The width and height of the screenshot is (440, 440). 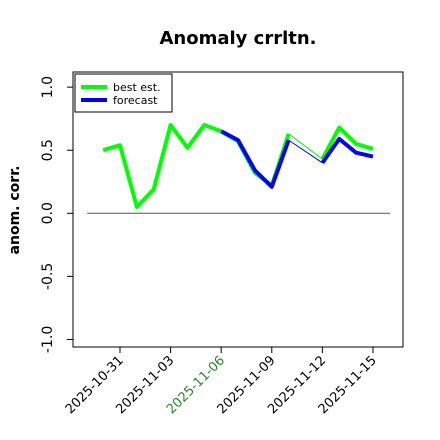 I want to click on y-tick-label: -0.5, so click(x=48, y=276).